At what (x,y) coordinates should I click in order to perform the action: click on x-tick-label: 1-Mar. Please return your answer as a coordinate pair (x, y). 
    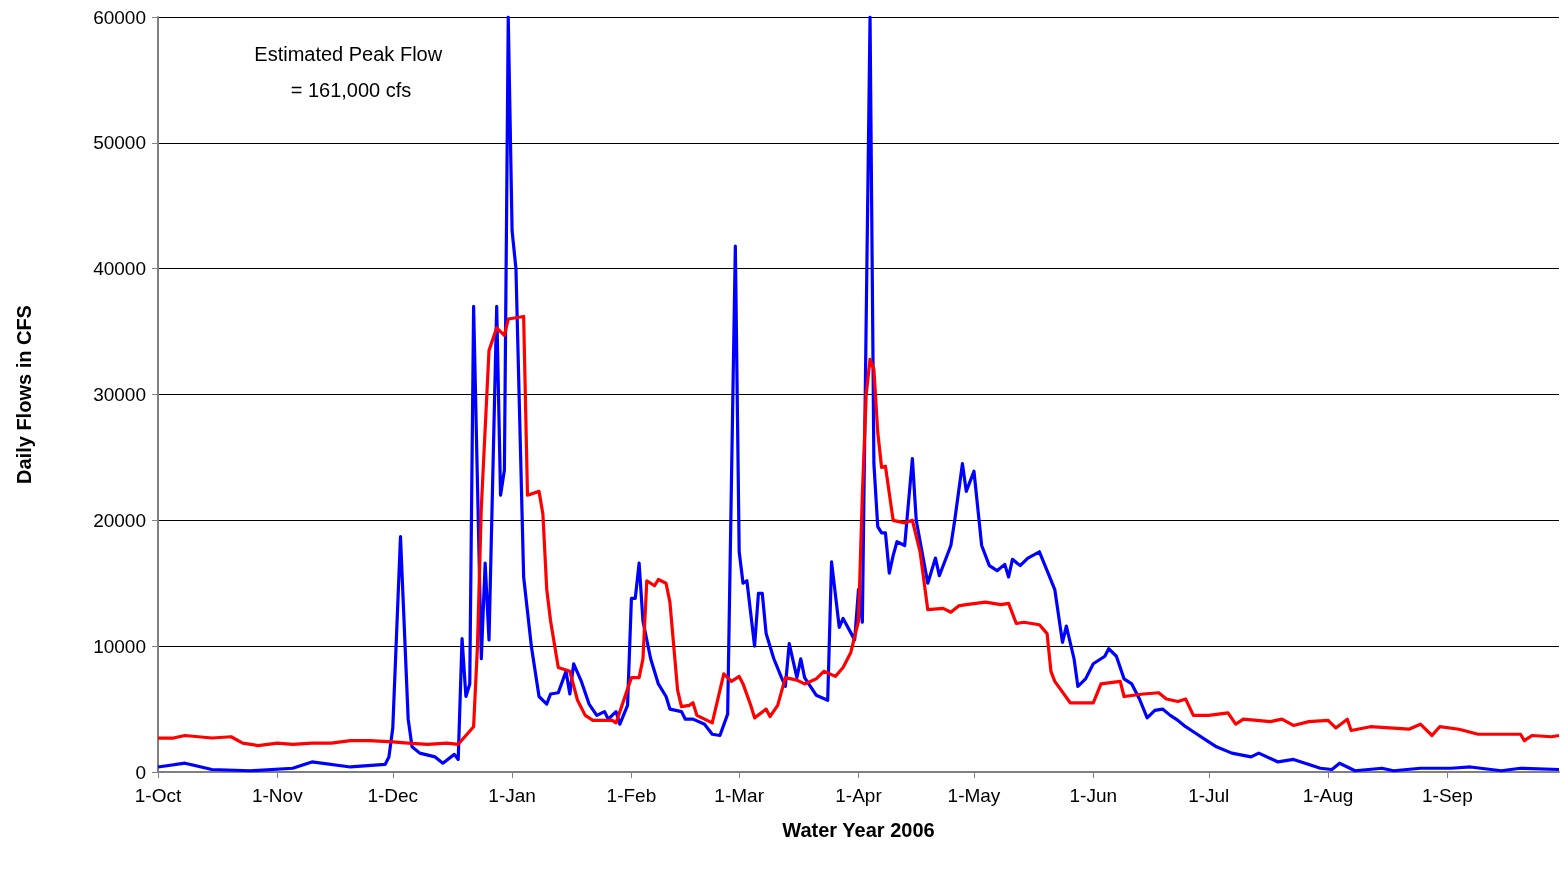
    Looking at the image, I should click on (739, 795).